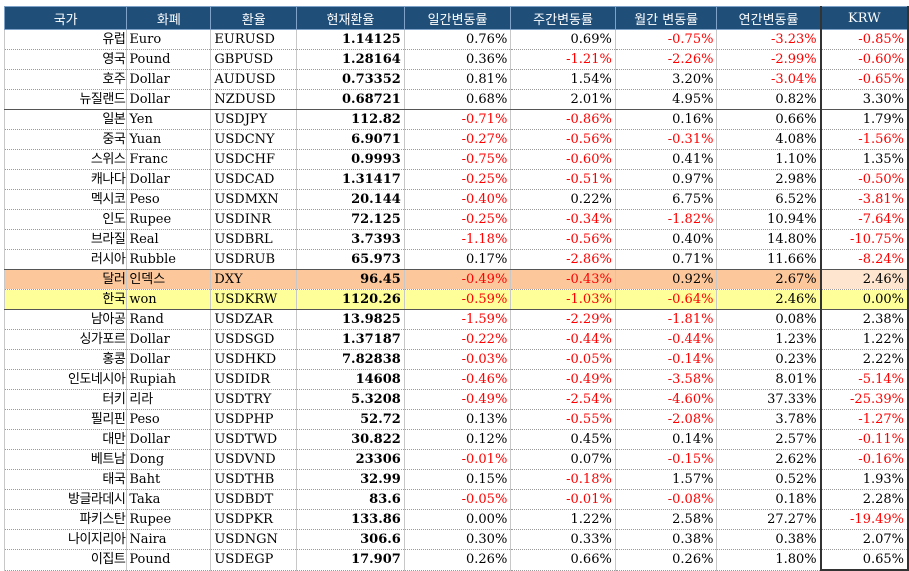 Image resolution: width=909 pixels, height=571 pixels. What do you see at coordinates (65, 59) in the screenshot?
I see `country-cell: 영국` at bounding box center [65, 59].